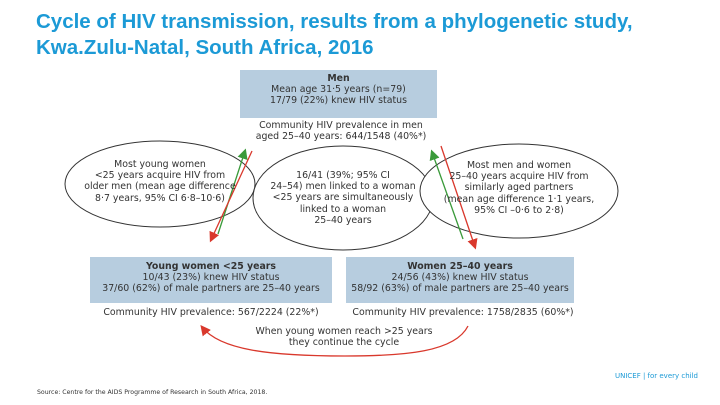 This screenshot has width=720, height=405. What do you see at coordinates (343, 175) in the screenshot?
I see `center-ellipse-line: 16/41 (39%; 95% CI` at bounding box center [343, 175].